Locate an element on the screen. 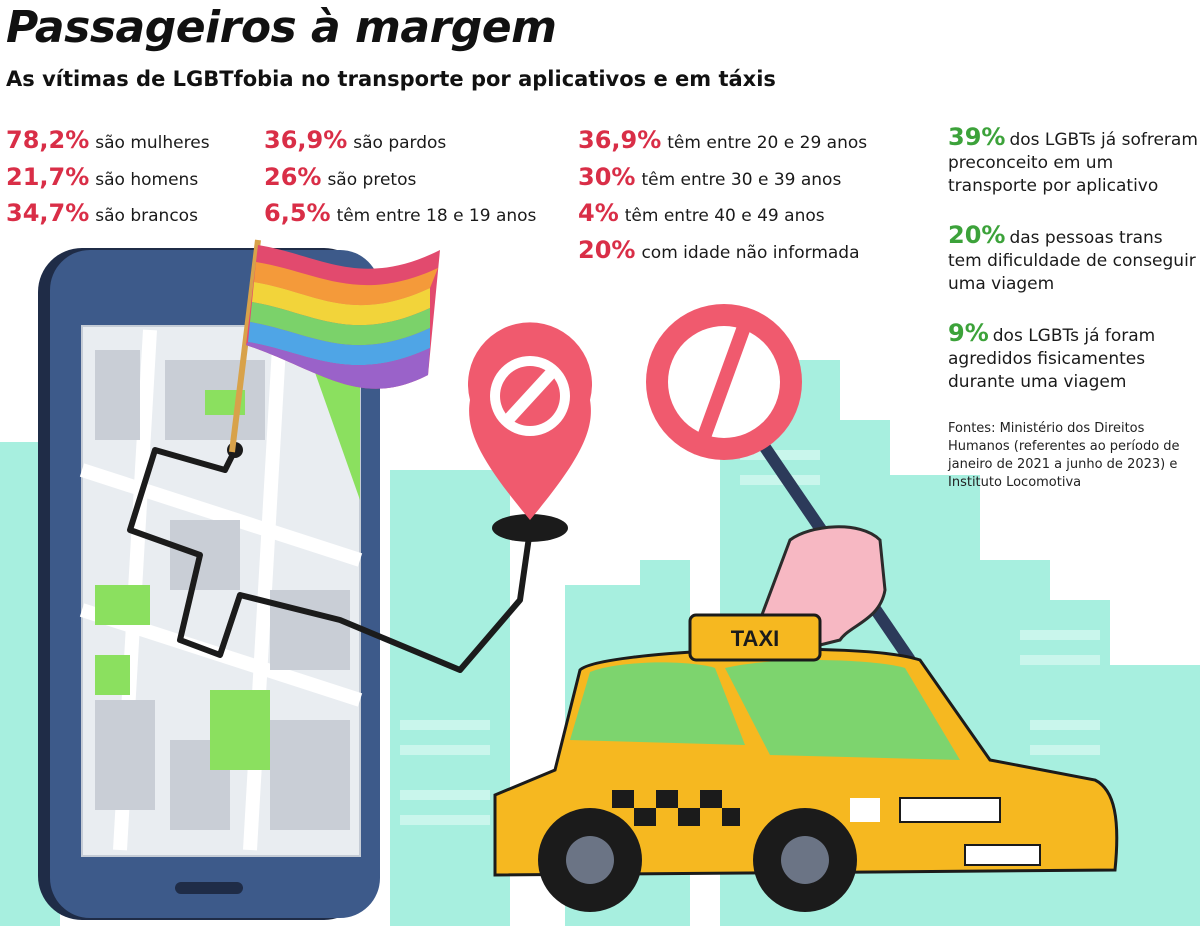  stat-item: 36,9% têm entre 20 e 29 anos is located at coordinates (722, 142).